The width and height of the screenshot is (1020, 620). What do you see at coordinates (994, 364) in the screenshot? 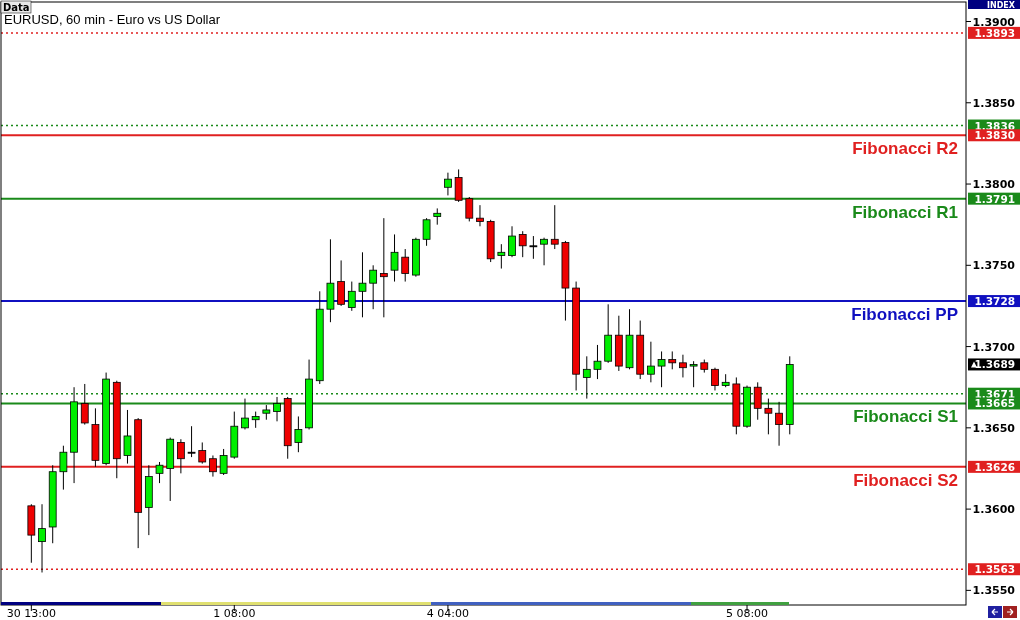
I see `text: 1.3689` at bounding box center [994, 364].